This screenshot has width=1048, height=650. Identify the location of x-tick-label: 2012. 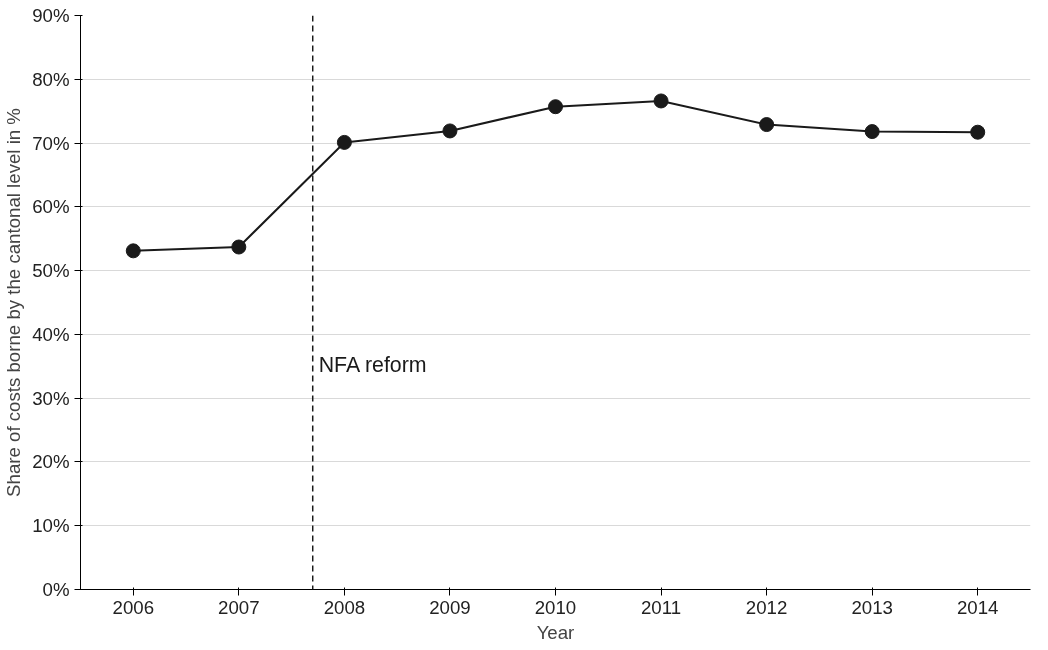
(766, 607).